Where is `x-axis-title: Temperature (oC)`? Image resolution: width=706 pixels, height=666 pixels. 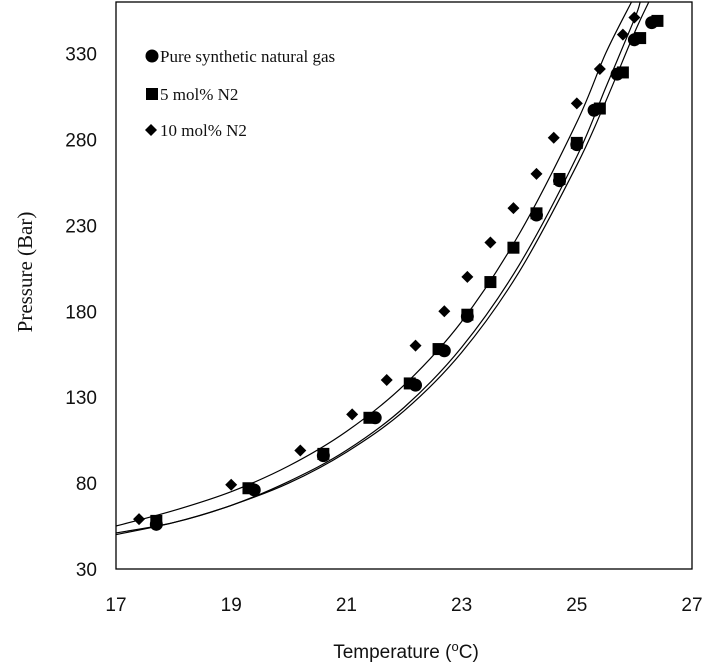
x-axis-title: Temperature (oC) is located at coordinates (406, 651).